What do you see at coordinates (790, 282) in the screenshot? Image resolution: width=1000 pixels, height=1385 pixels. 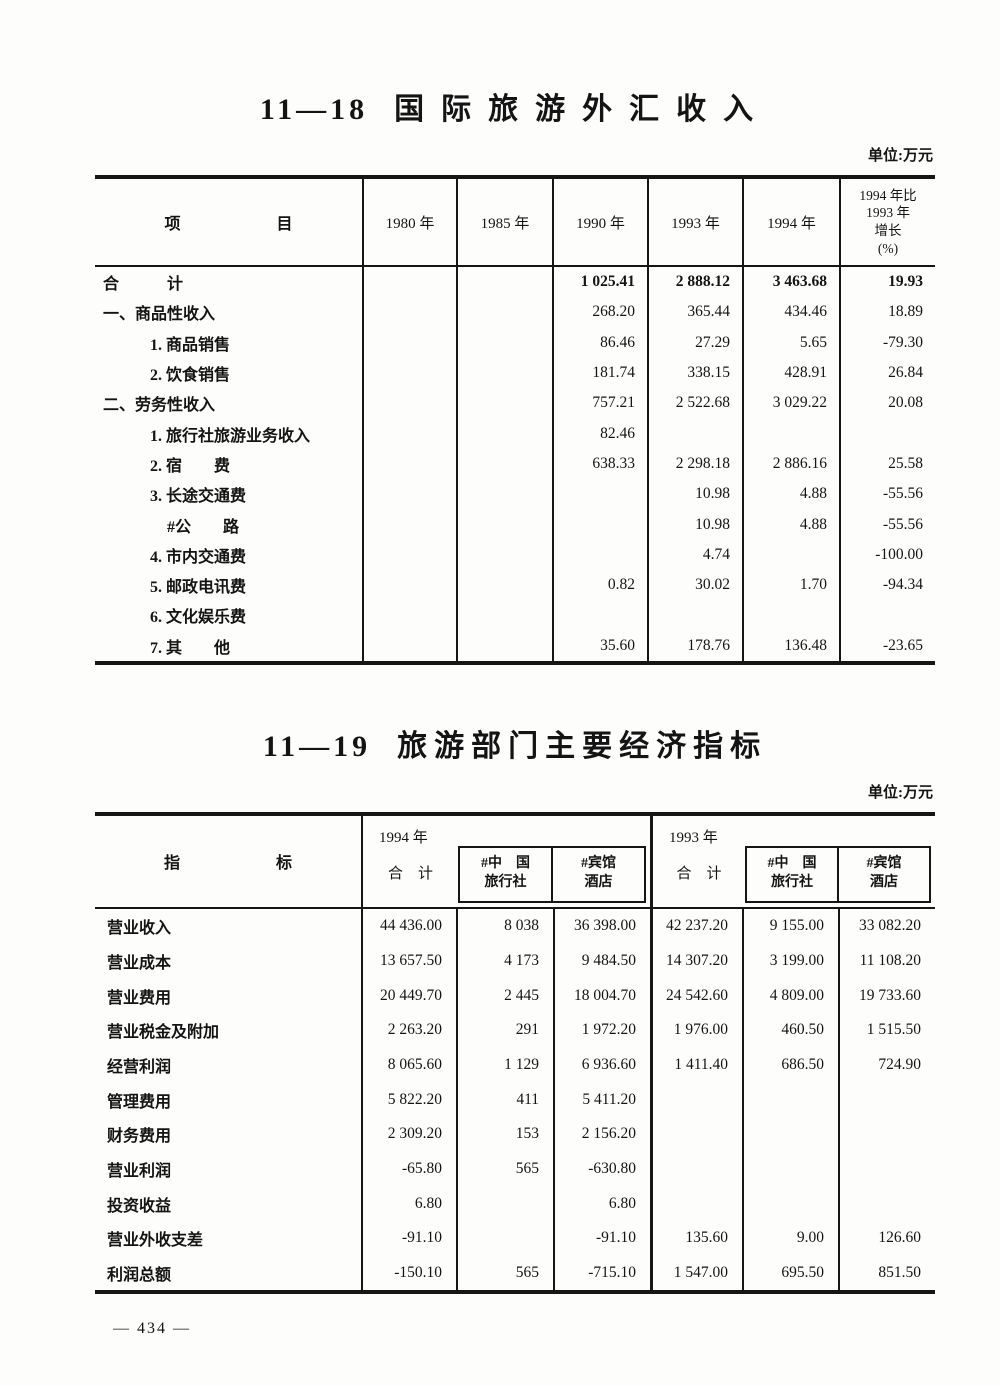 I see `table-cell: 3 463.68` at bounding box center [790, 282].